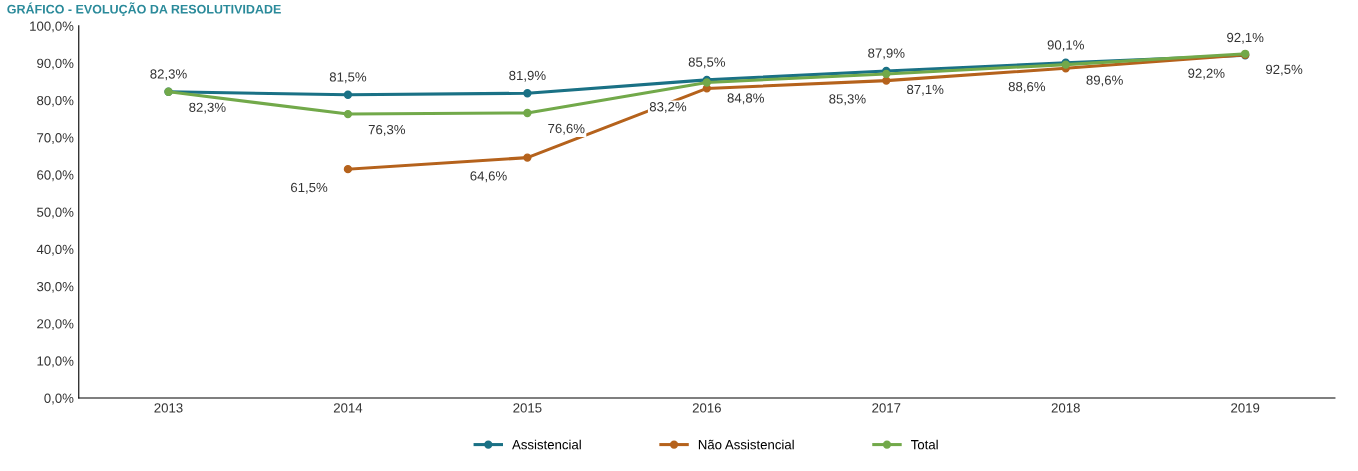 This screenshot has width=1358, height=471. What do you see at coordinates (847, 100) in the screenshot?
I see `data-label: 85,3%` at bounding box center [847, 100].